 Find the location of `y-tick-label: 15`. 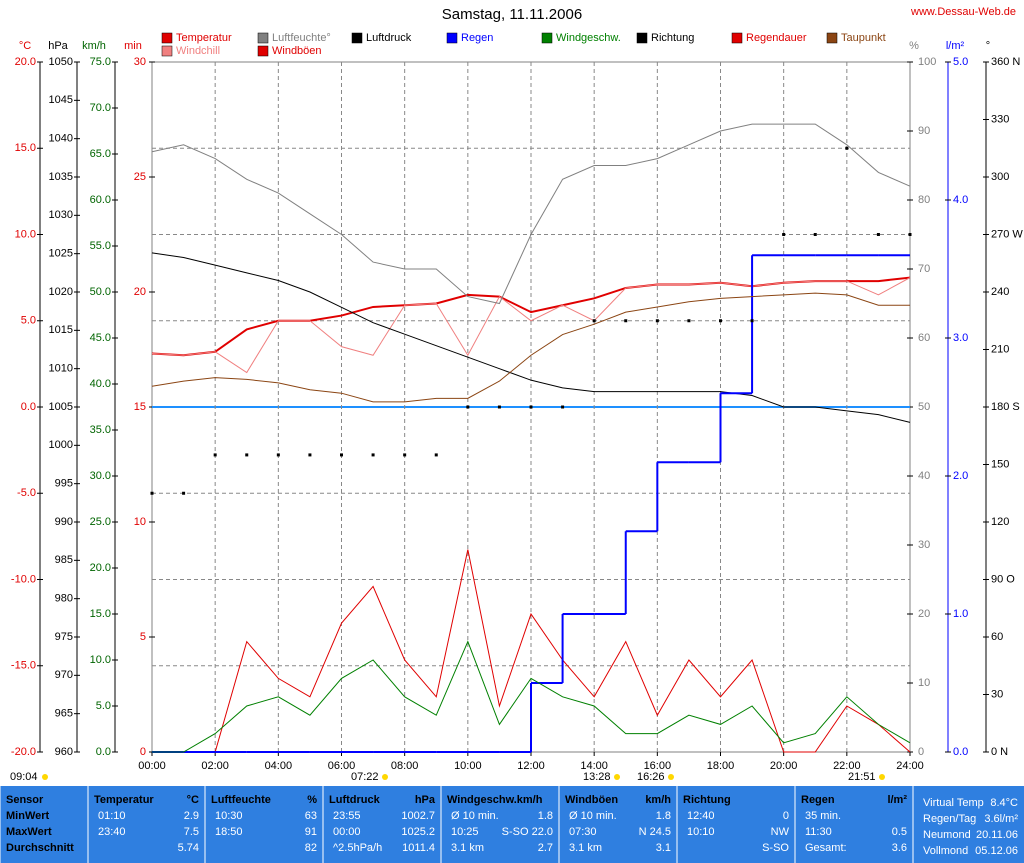

y-tick-label: 15 is located at coordinates (140, 407).